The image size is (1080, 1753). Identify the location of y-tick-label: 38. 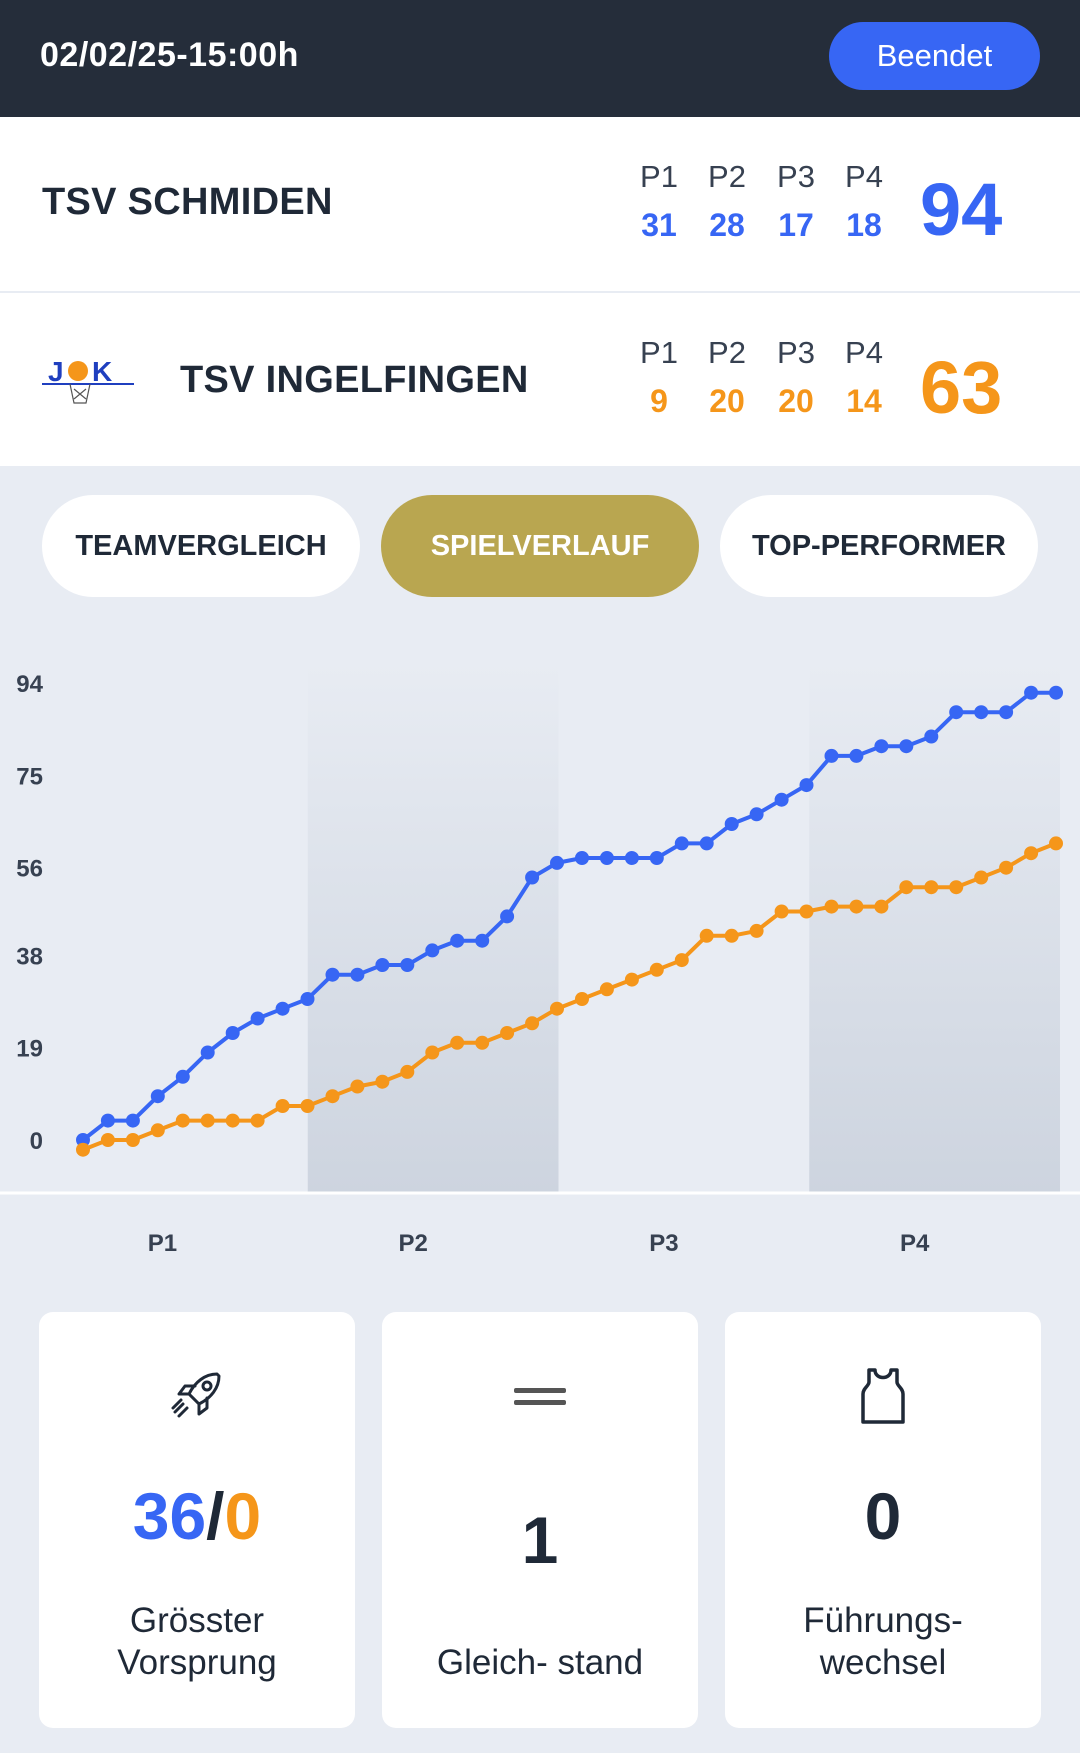
(29, 956).